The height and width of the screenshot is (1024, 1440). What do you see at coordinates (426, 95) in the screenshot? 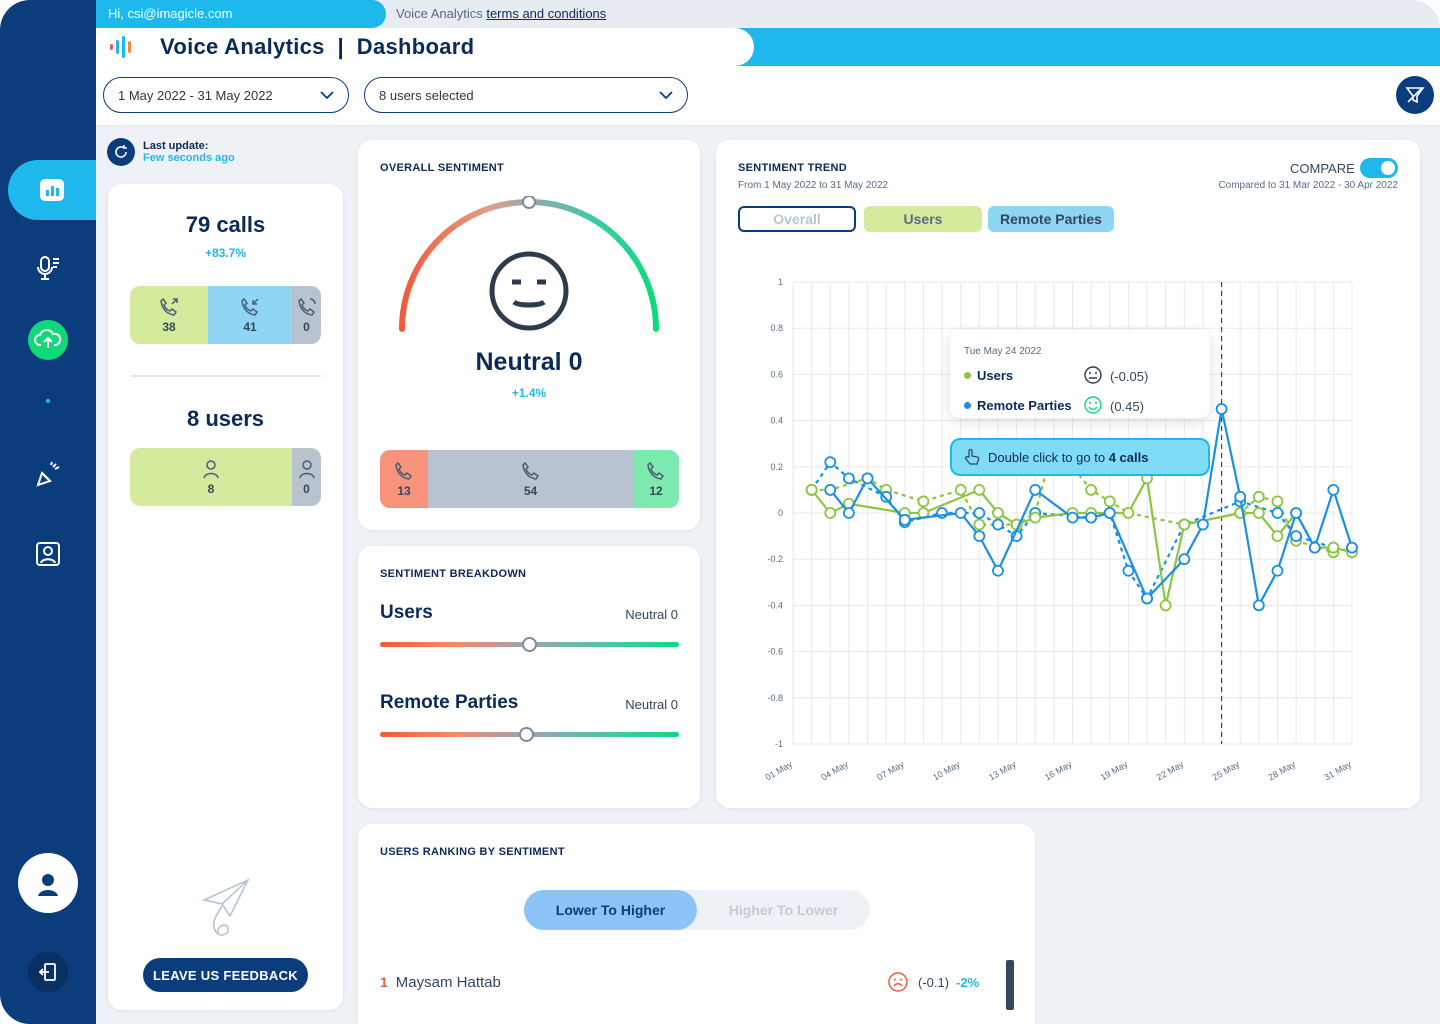
I see `users-selected-value: 8 users selected` at bounding box center [426, 95].